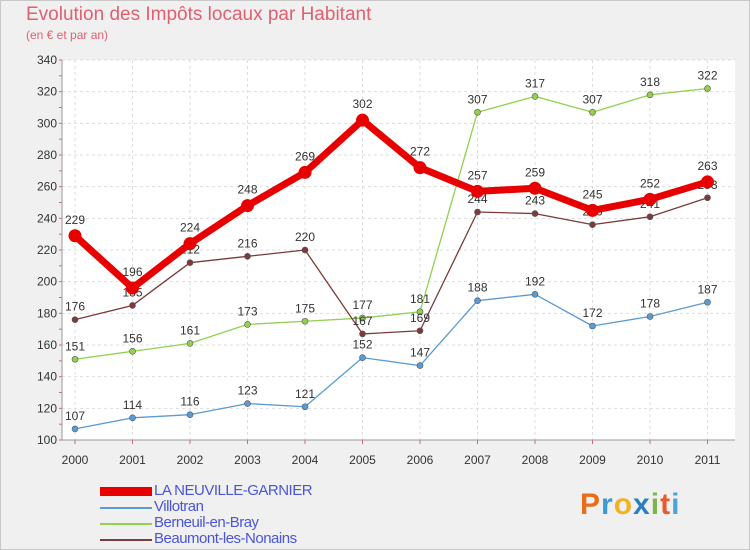  What do you see at coordinates (189, 402) in the screenshot?
I see `data-label-villotran: 116` at bounding box center [189, 402].